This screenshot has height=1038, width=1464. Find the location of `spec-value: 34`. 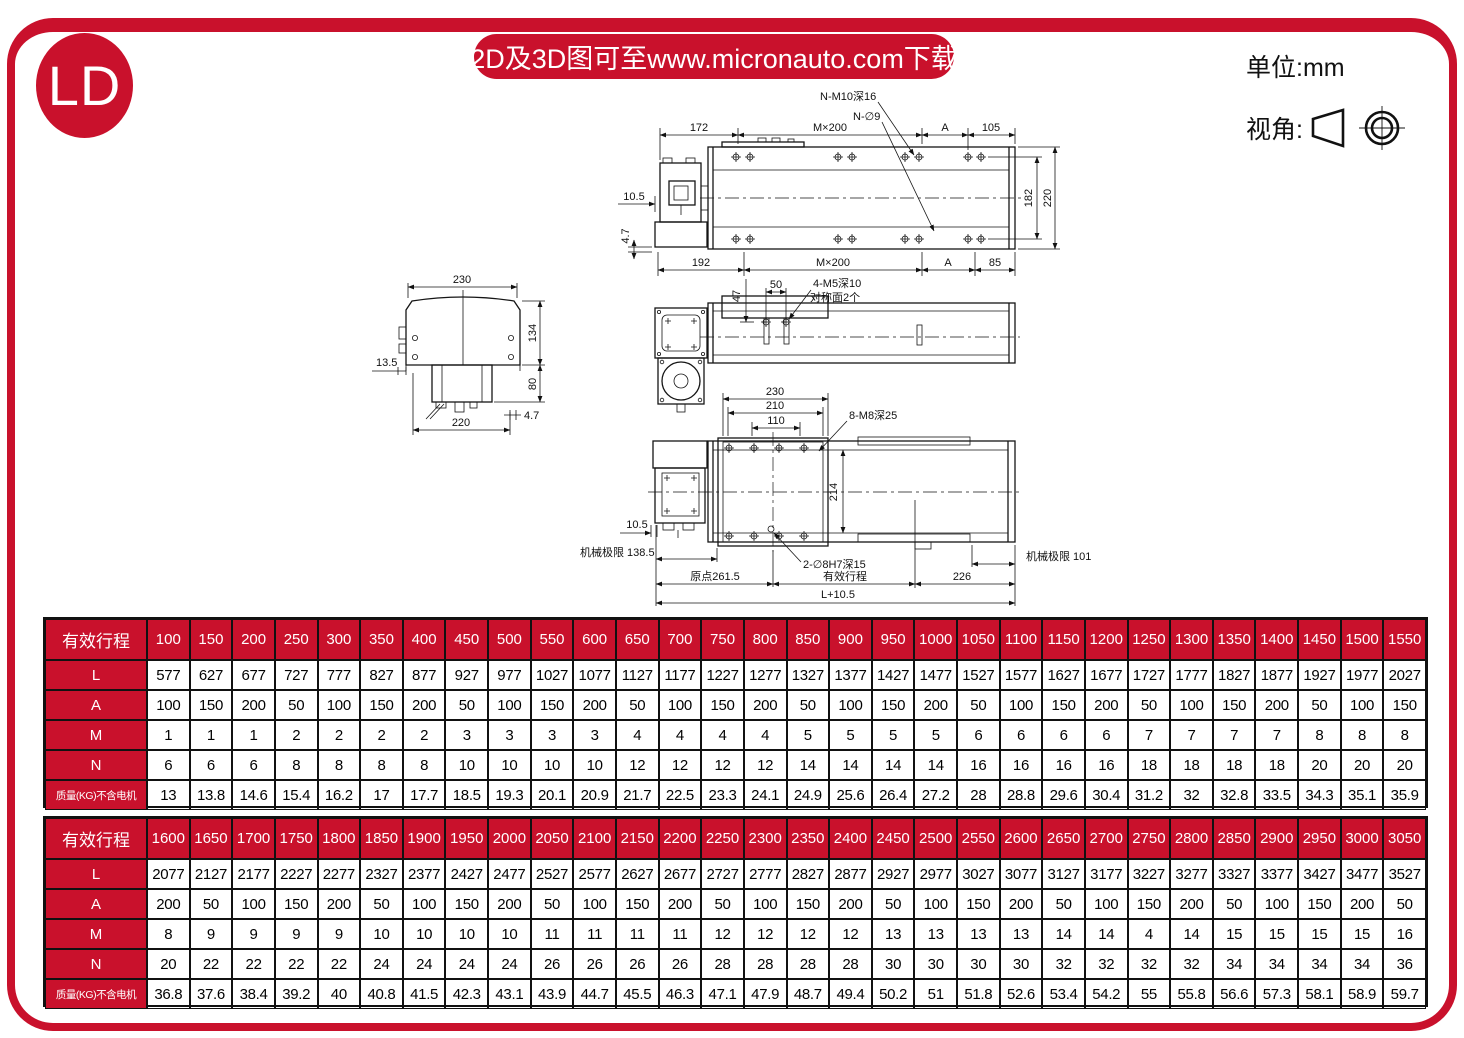

spec-value: 34 is located at coordinates (1277, 964).